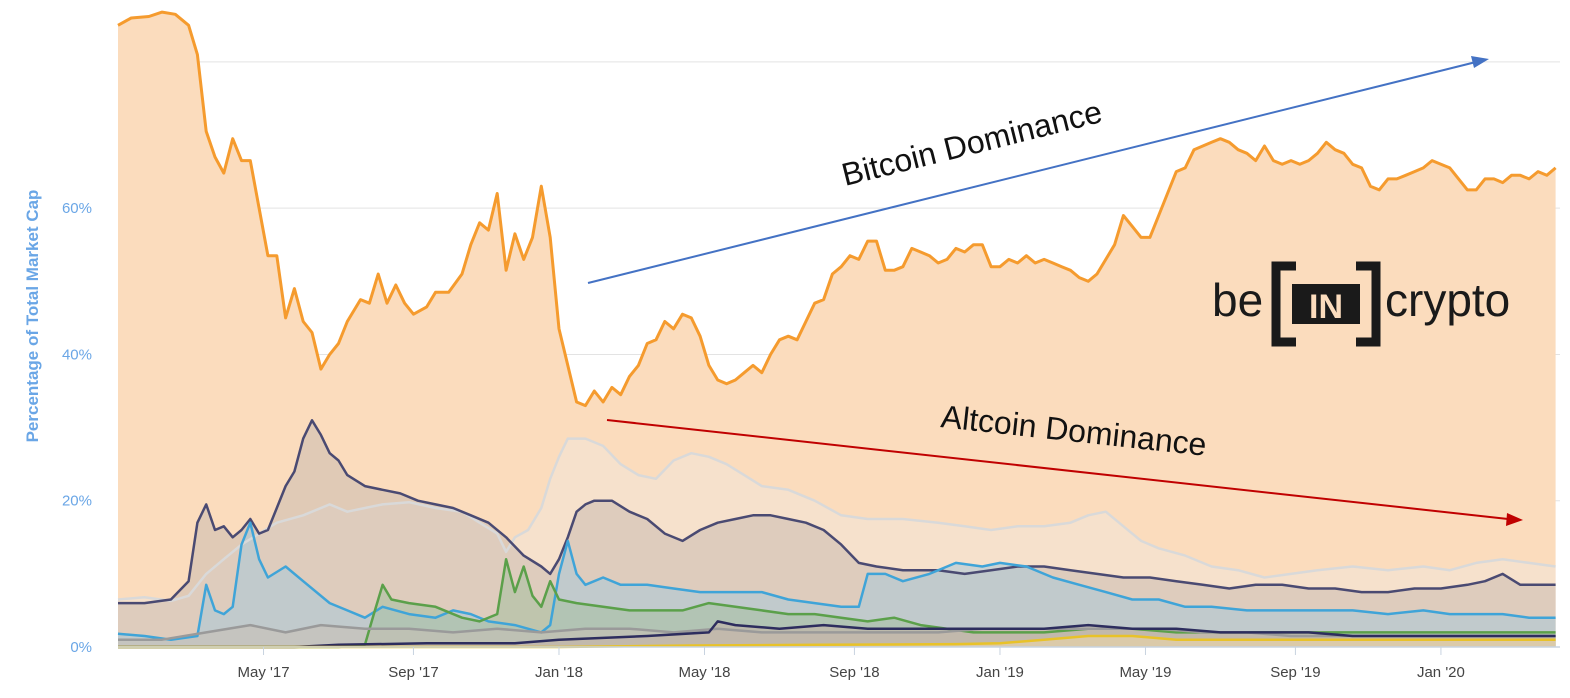 This screenshot has height=698, width=1570. I want to click on y-tick-label: 0%, so click(81, 647).